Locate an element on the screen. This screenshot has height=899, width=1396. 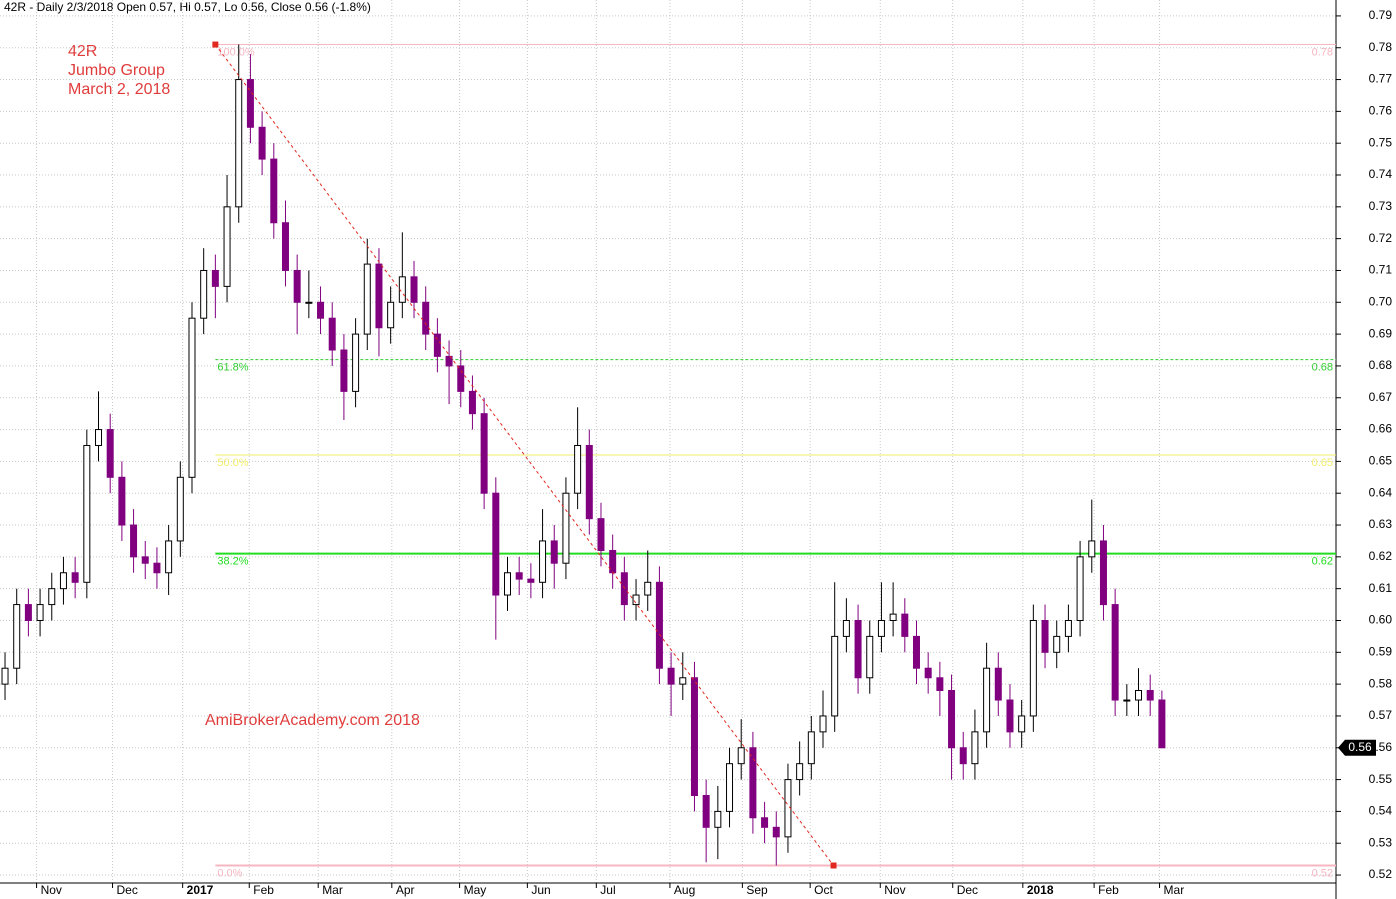
y-tick-label: 0.65 is located at coordinates (1381, 461).